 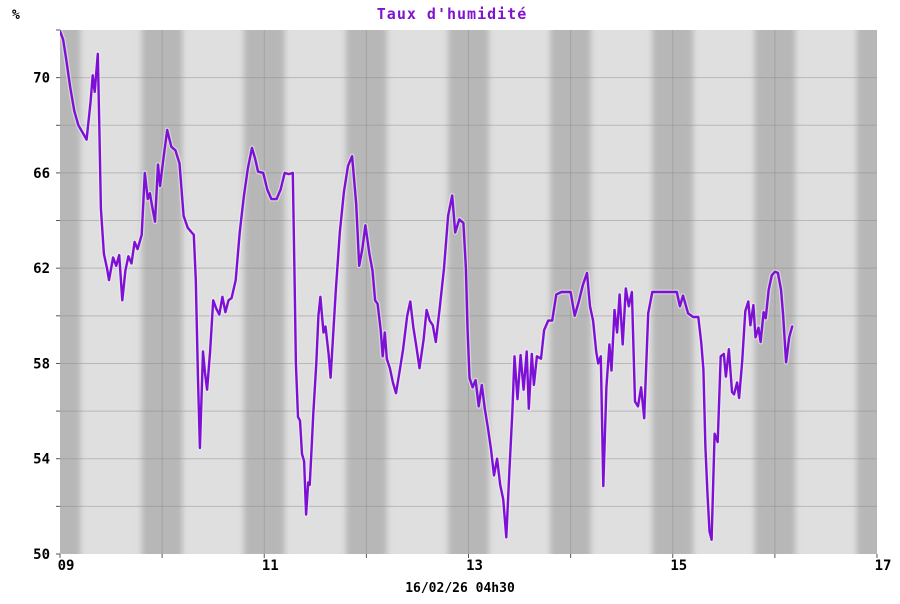 I want to click on x-tick-label: 13, so click(x=474, y=566).